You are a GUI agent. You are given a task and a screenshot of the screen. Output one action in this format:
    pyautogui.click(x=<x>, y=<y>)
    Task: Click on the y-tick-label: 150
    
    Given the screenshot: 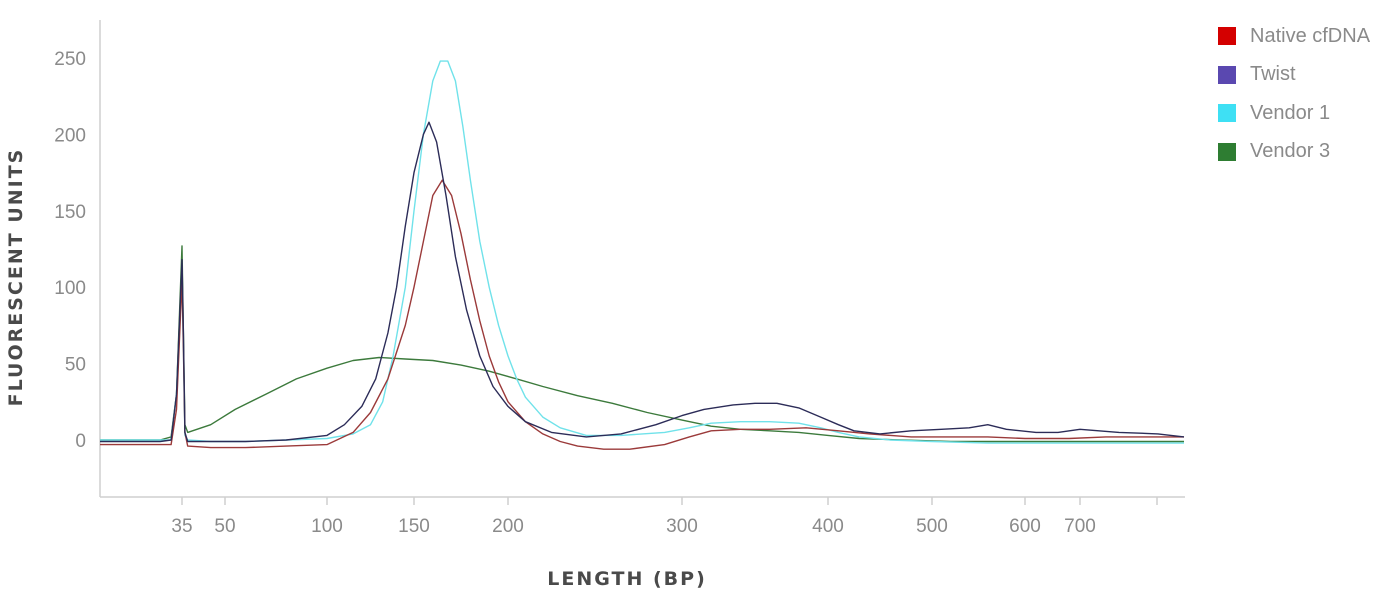 What is the action you would take?
    pyautogui.click(x=70, y=212)
    